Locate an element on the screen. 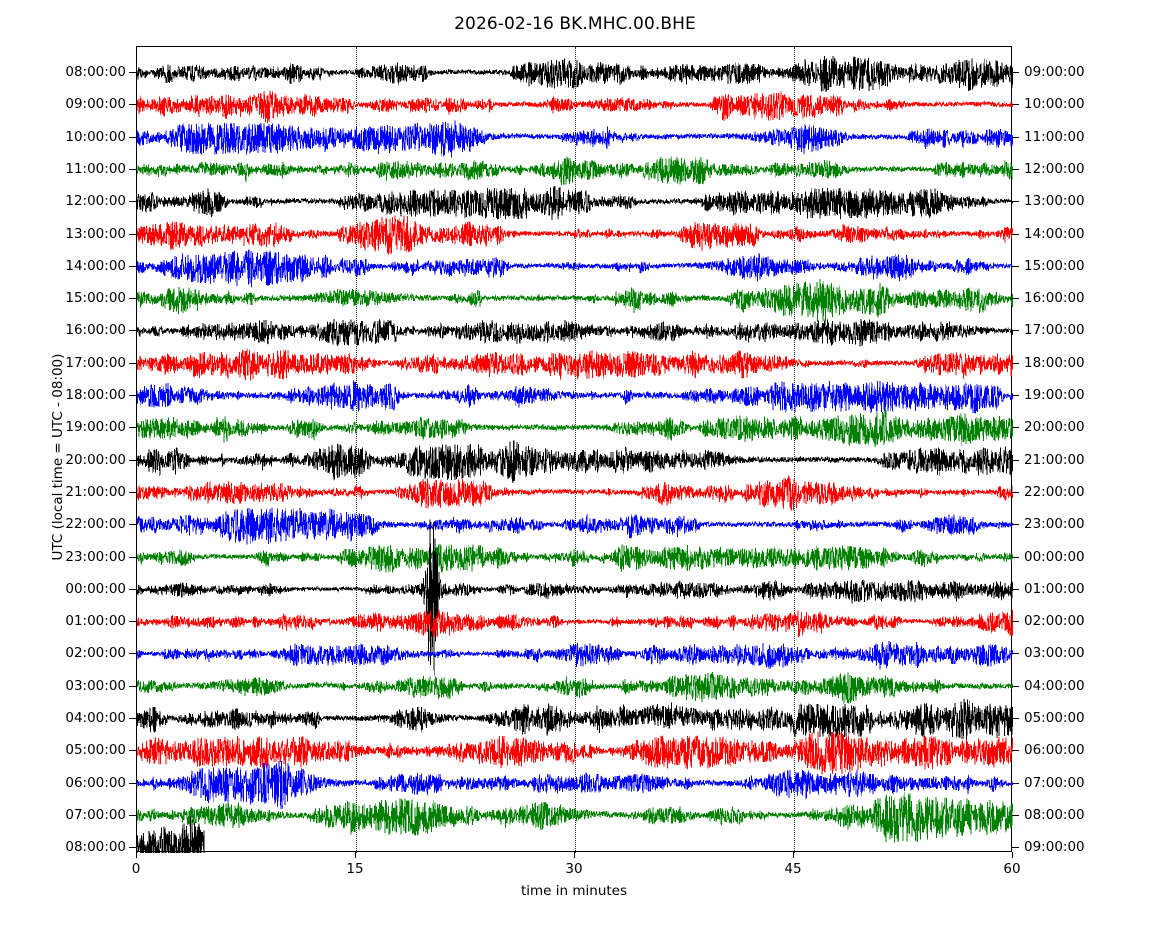 This screenshot has height=950, width=1150. y-tick-label-left-6: 14:00:00 is located at coordinates (95, 265).